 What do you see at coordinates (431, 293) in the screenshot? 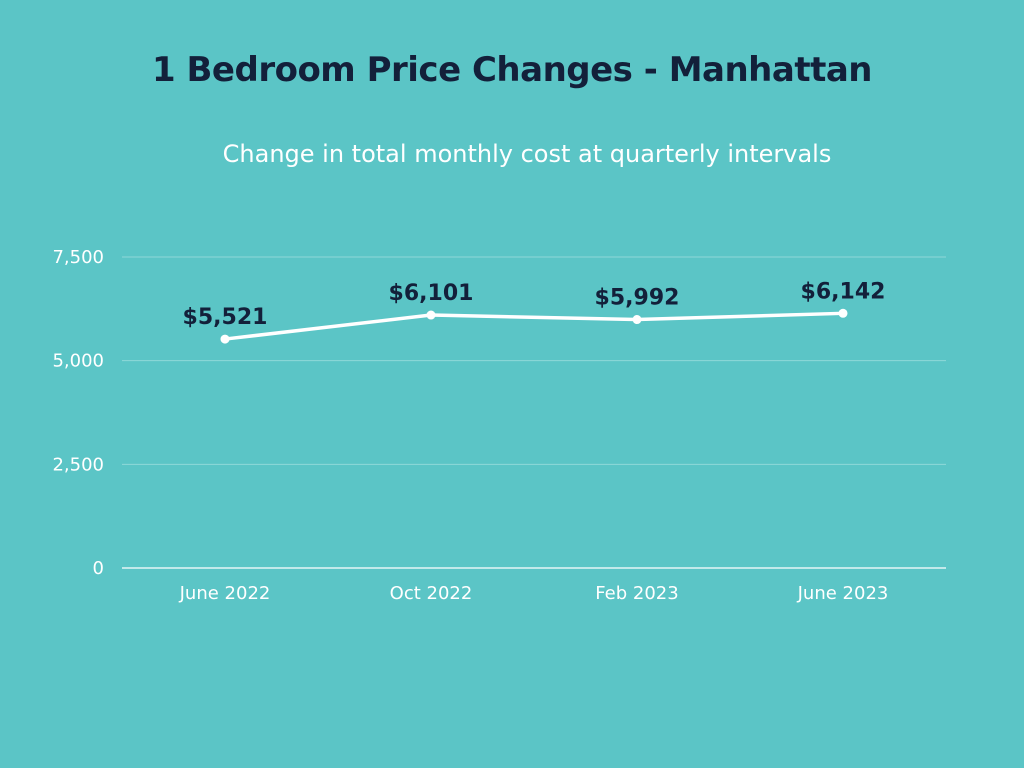
I see `data-label: $6,101` at bounding box center [431, 293].